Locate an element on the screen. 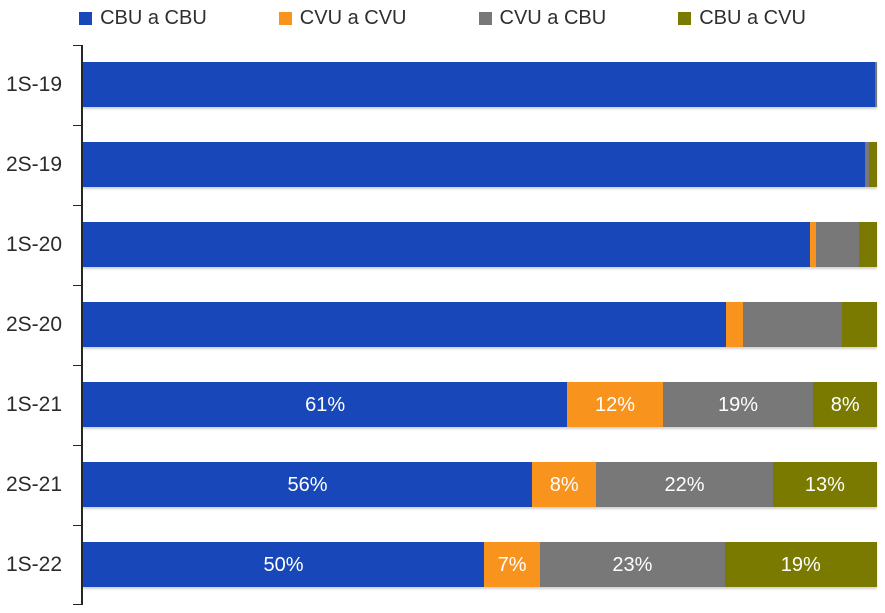 This screenshot has width=885, height=613. legend-label: CBU a CBU is located at coordinates (153, 17).